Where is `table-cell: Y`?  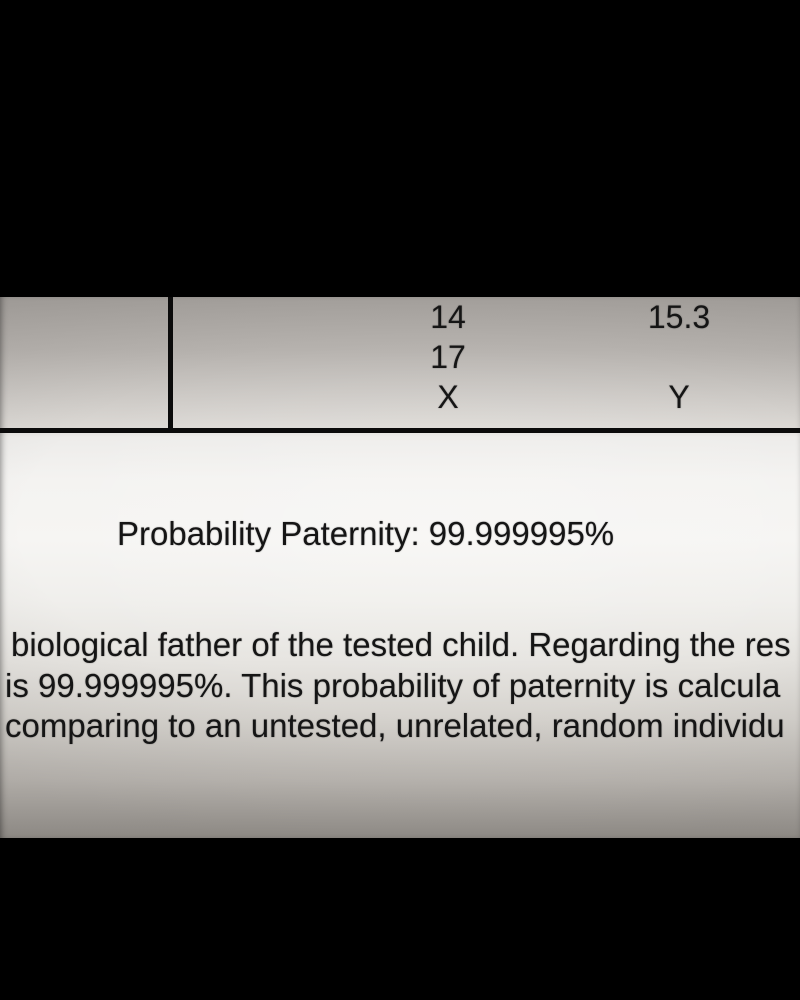
table-cell: Y is located at coordinates (679, 397).